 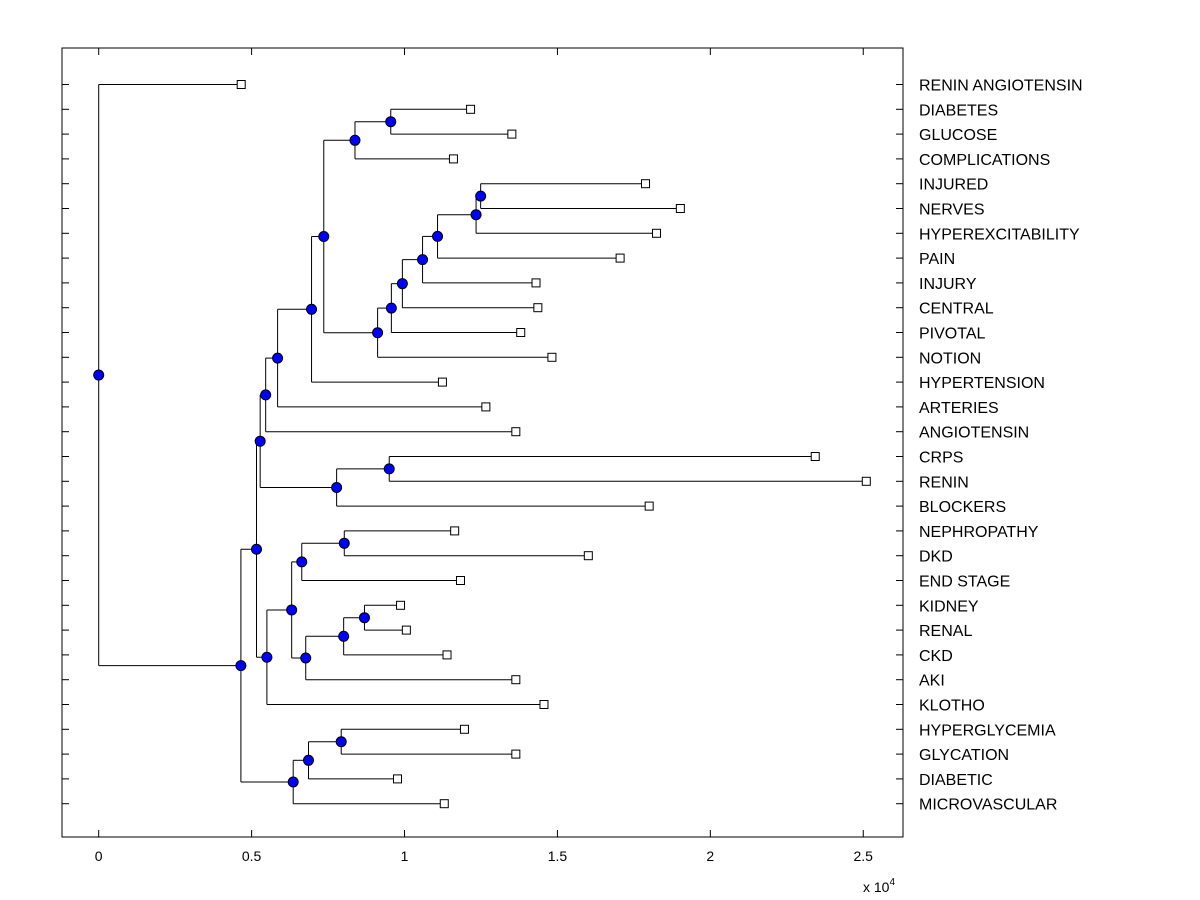 What do you see at coordinates (958, 110) in the screenshot?
I see `leaf-label: DIABETES` at bounding box center [958, 110].